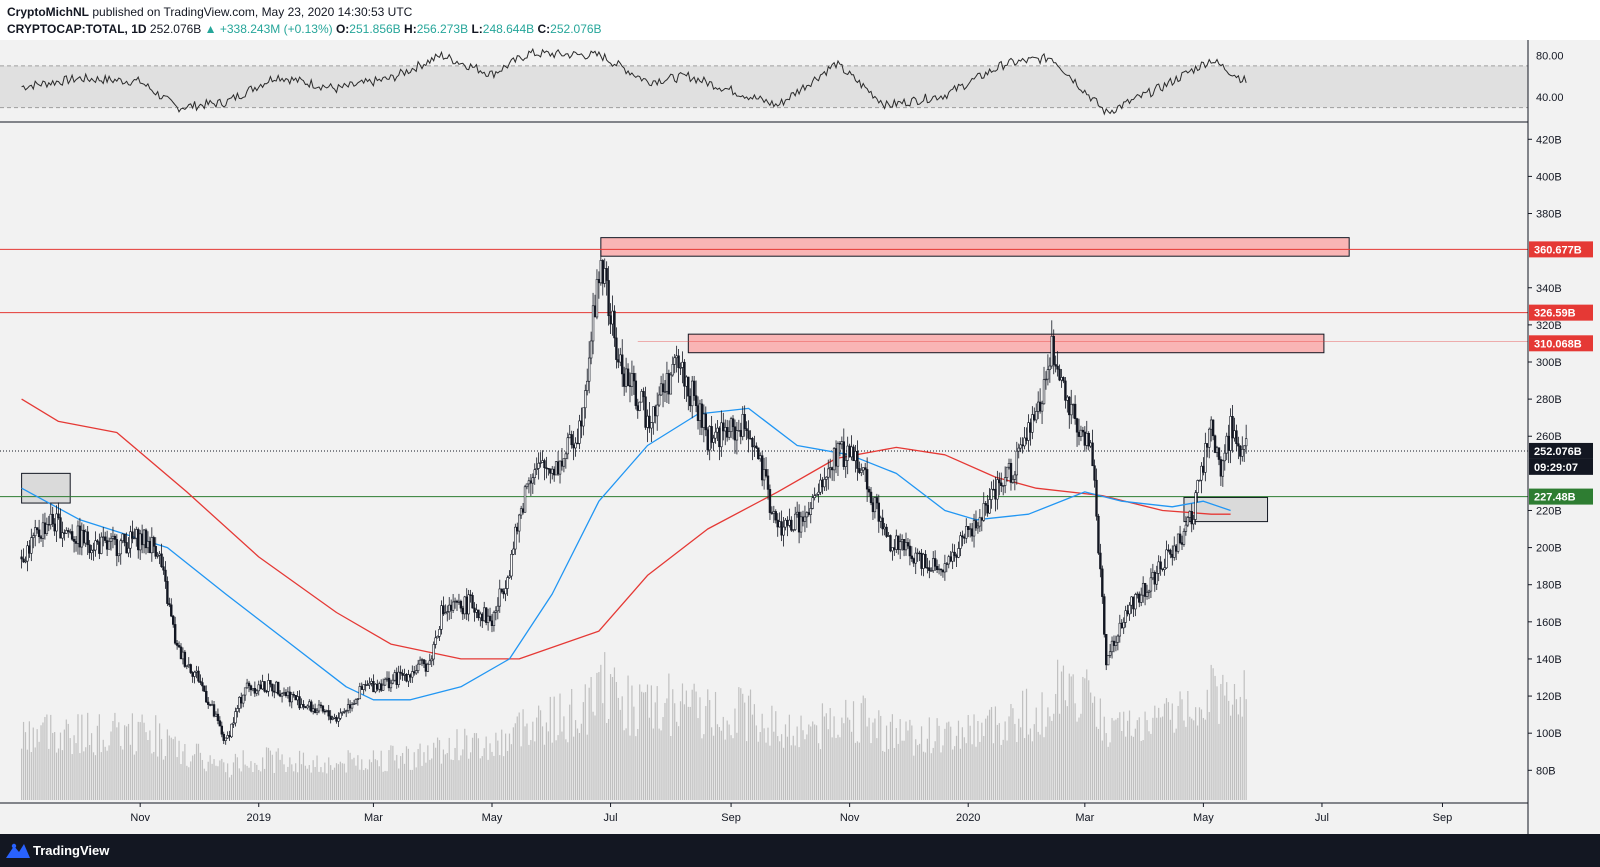  I want to click on time-tick-label: 2019, so click(258, 818).